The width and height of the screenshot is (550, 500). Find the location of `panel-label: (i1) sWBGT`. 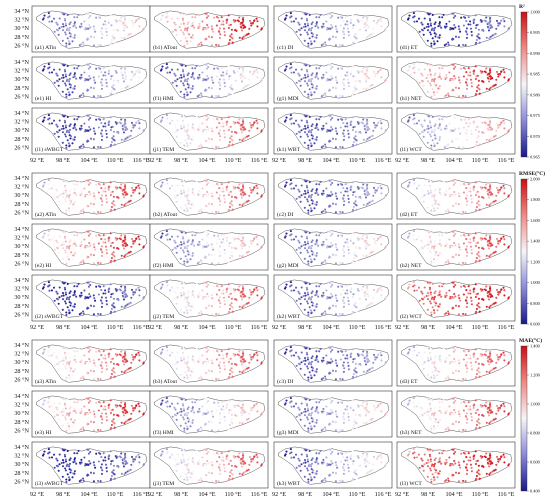

panel-label: (i1) sWBGT is located at coordinates (49, 149).